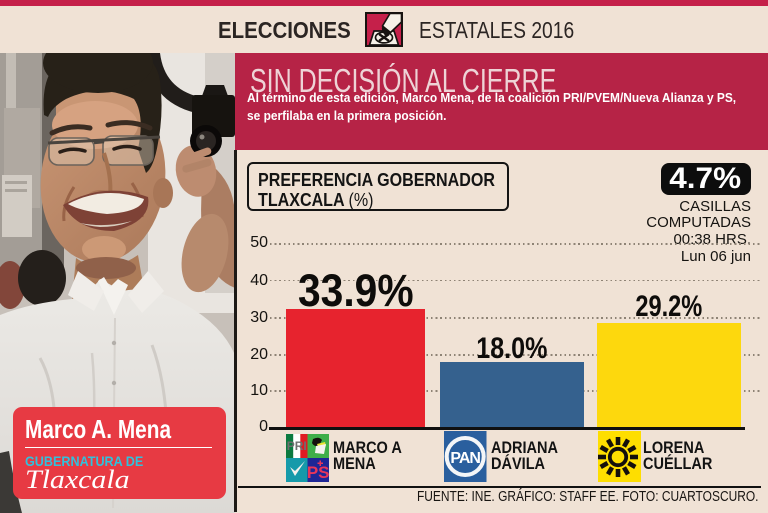 The image size is (768, 513). Describe the element at coordinates (318, 472) in the screenshot. I see `svg-text: PS` at that location.